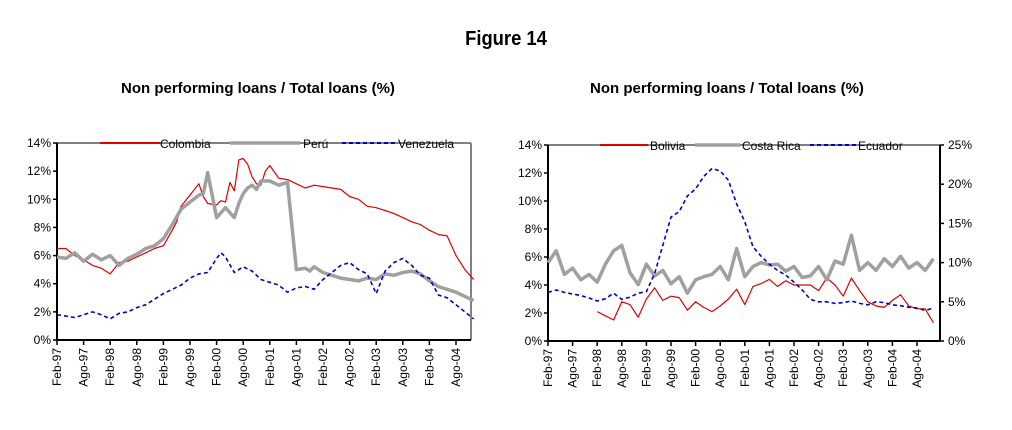 The image size is (1012, 430). What do you see at coordinates (266, 218) in the screenshot?
I see `series-line-colombia` at bounding box center [266, 218].